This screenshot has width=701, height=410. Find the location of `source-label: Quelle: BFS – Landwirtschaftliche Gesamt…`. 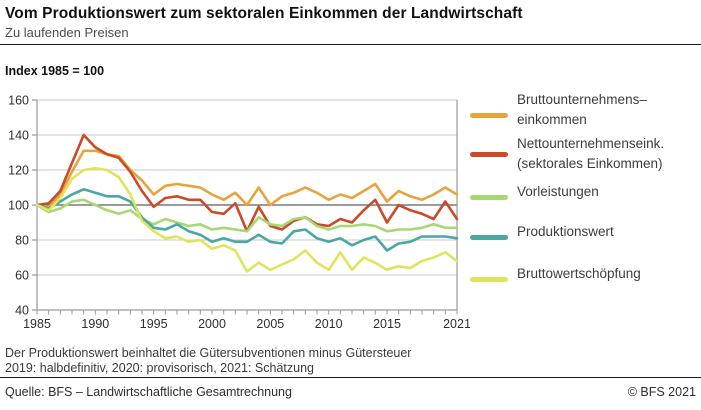

source-label: Quelle: BFS – Landwirtschaftliche Gesamt… is located at coordinates (148, 392).